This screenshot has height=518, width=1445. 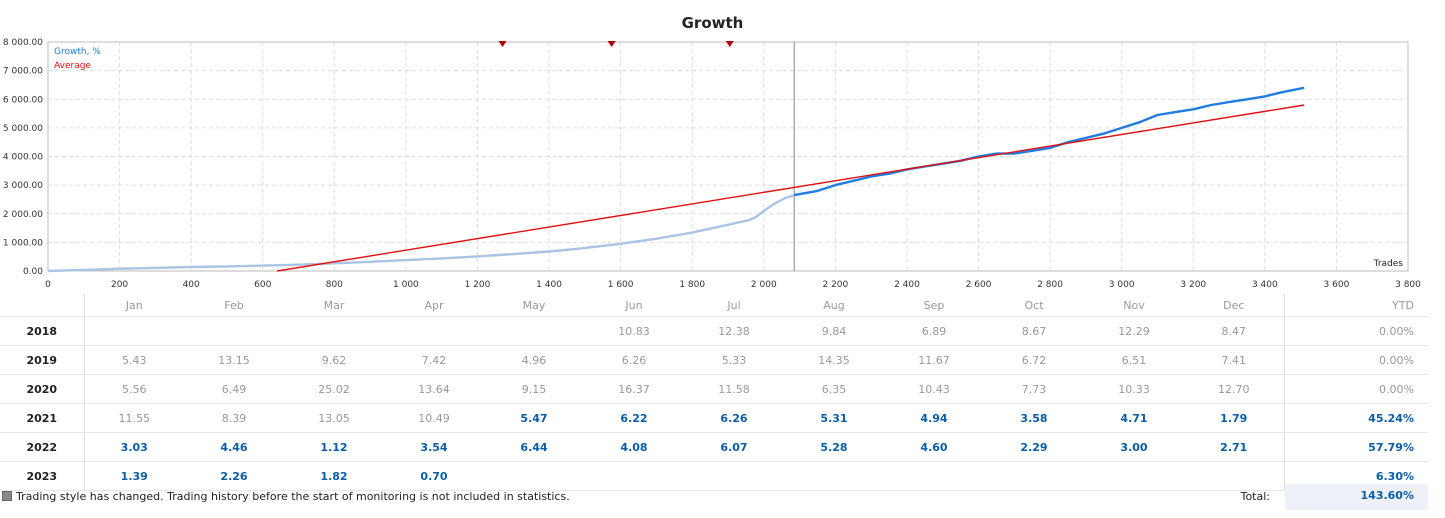 I want to click on y-tick-label: 6 000.00, so click(x=23, y=100).